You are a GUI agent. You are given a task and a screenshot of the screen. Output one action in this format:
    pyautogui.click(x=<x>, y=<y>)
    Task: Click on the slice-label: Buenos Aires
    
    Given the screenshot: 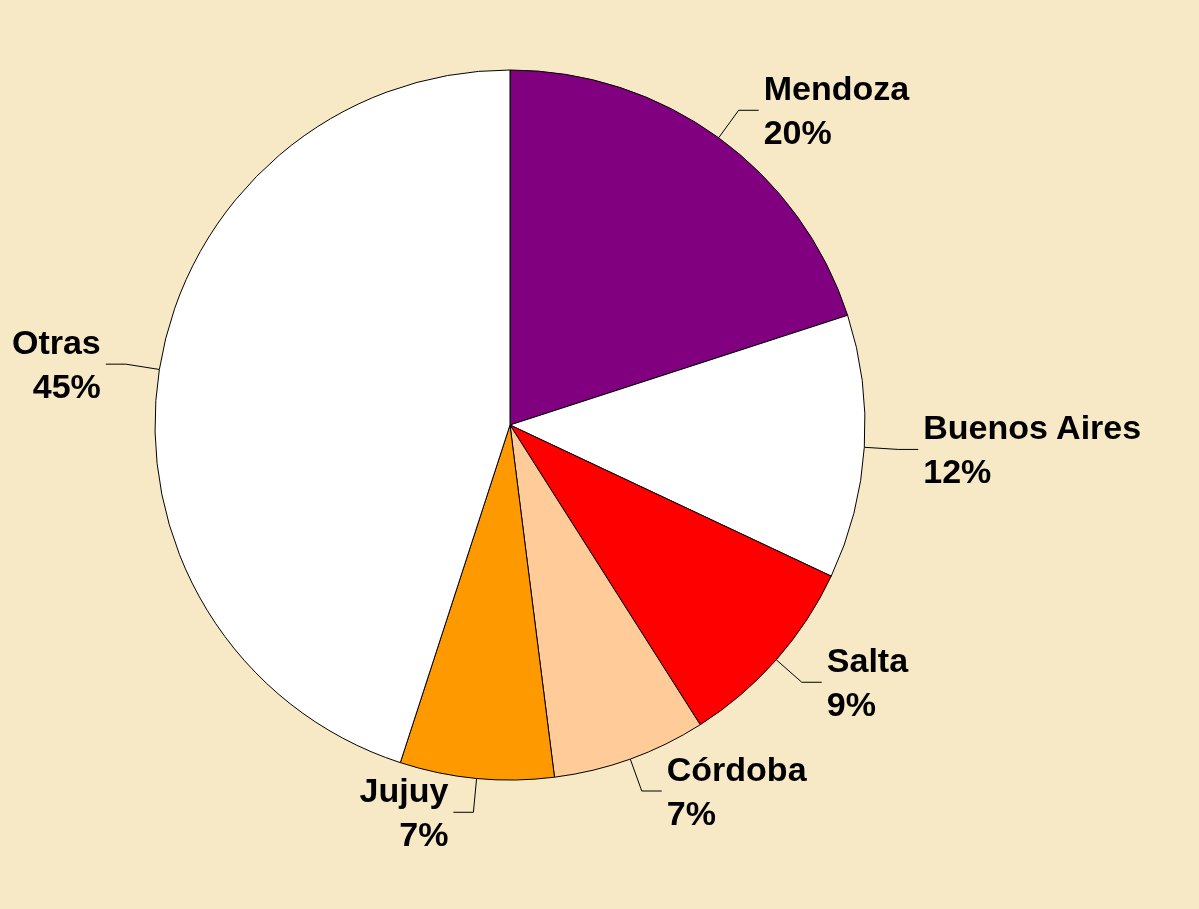 What is the action you would take?
    pyautogui.click(x=1032, y=427)
    